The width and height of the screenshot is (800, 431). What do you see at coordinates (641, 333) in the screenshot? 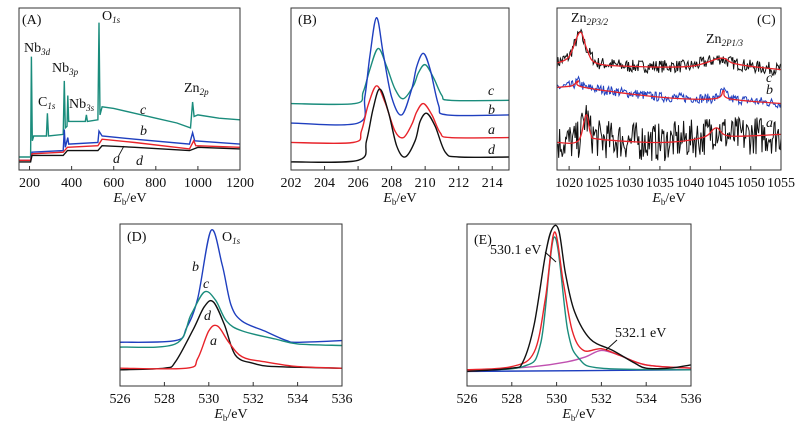
I see `annotation-532-1: 532.1 eV` at bounding box center [641, 333].